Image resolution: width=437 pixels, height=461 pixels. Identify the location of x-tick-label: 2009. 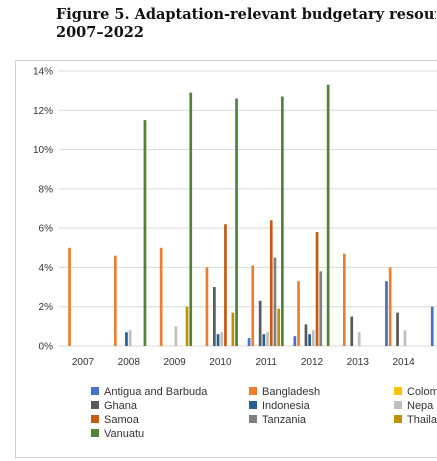
(174, 362).